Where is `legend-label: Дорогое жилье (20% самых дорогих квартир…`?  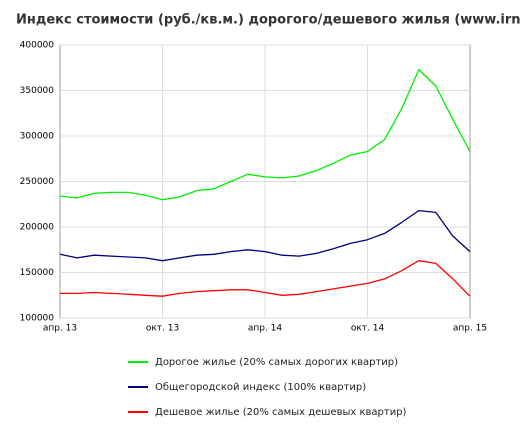 legend-label: Дорогое жилье (20% самых дорогих квартир… is located at coordinates (276, 362).